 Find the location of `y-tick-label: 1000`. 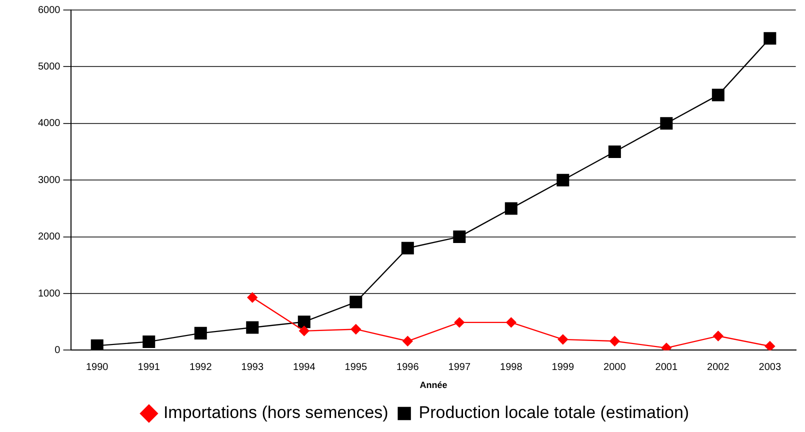

y-tick-label: 1000 is located at coordinates (49, 294).